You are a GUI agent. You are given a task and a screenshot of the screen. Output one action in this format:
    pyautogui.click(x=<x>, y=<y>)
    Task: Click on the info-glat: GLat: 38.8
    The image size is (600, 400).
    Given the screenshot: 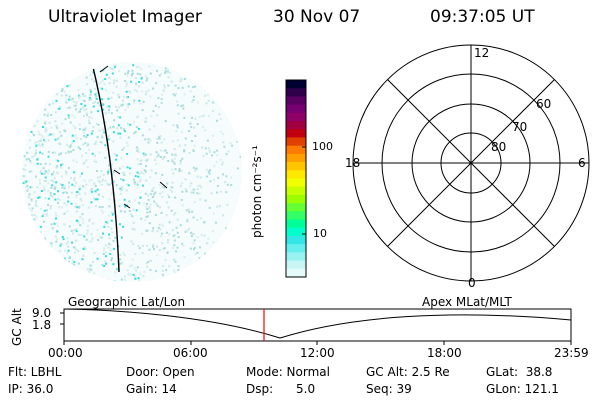 What is the action you would take?
    pyautogui.click(x=519, y=372)
    